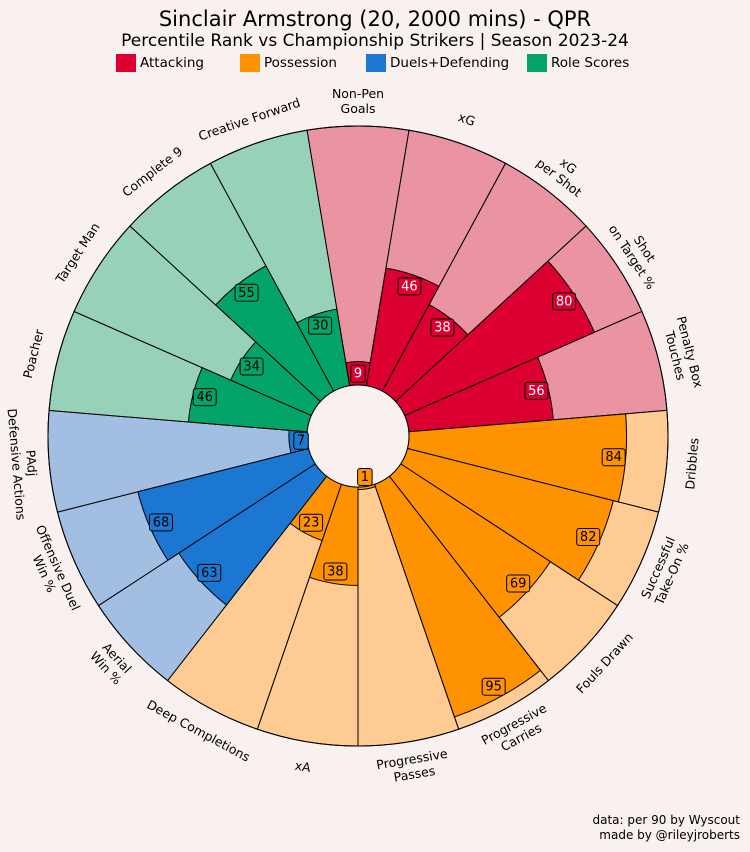 The width and height of the screenshot is (750, 852). I want to click on value-label-creative-forward: 30, so click(320, 325).